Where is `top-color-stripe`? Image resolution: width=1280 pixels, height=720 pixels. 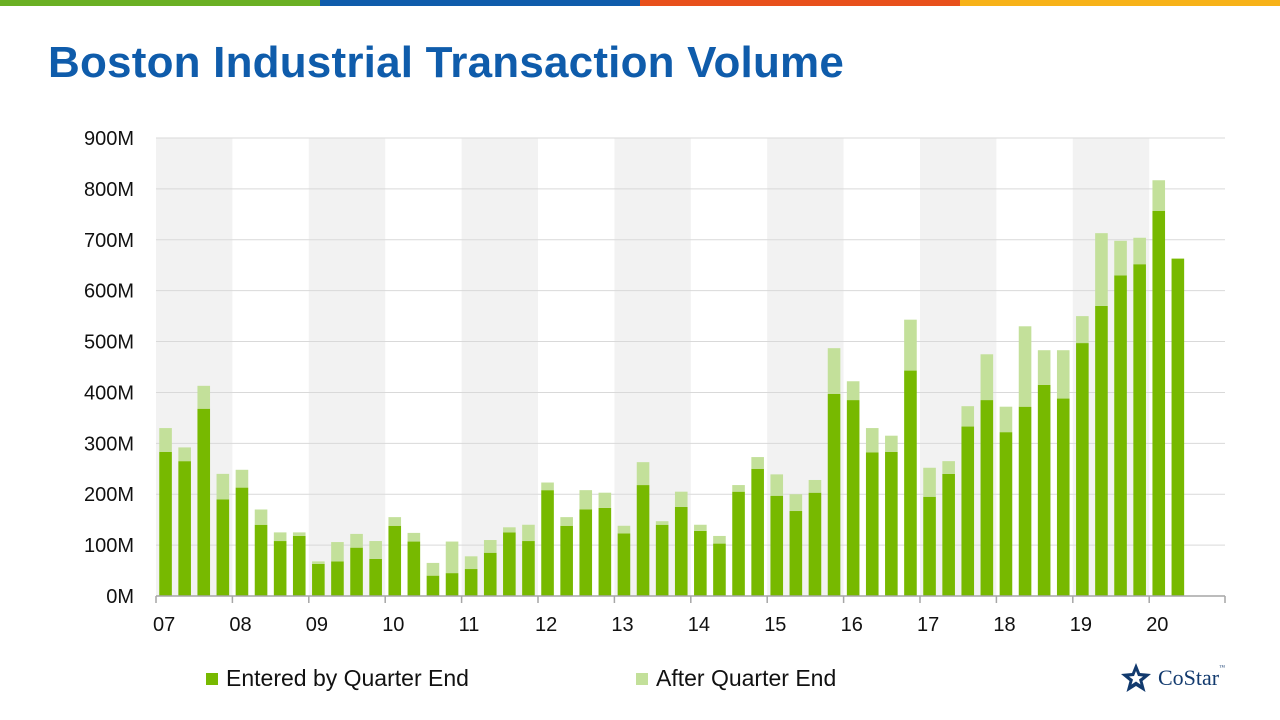
top-color-stripe is located at coordinates (640, 3).